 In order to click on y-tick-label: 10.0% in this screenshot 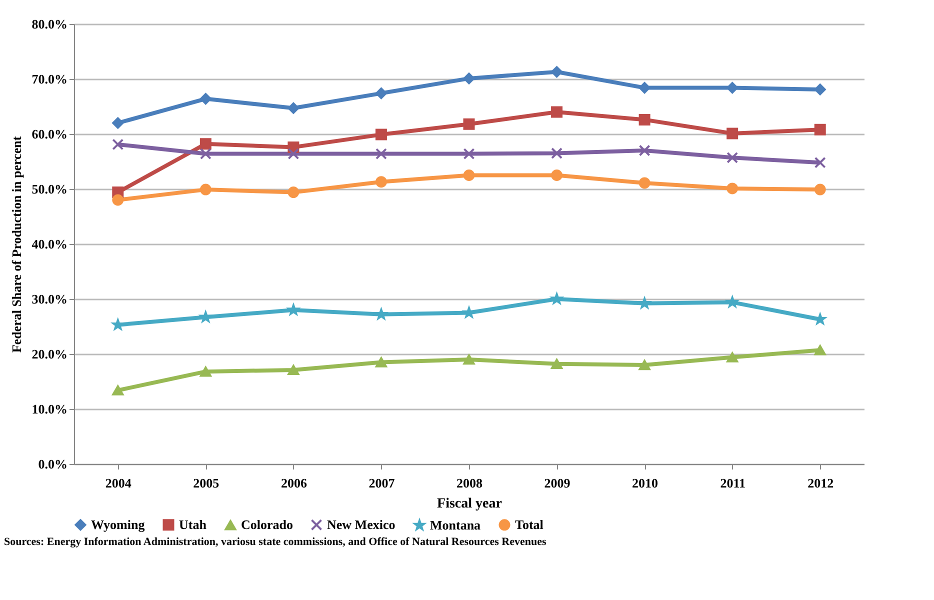, I will do `click(50, 409)`.